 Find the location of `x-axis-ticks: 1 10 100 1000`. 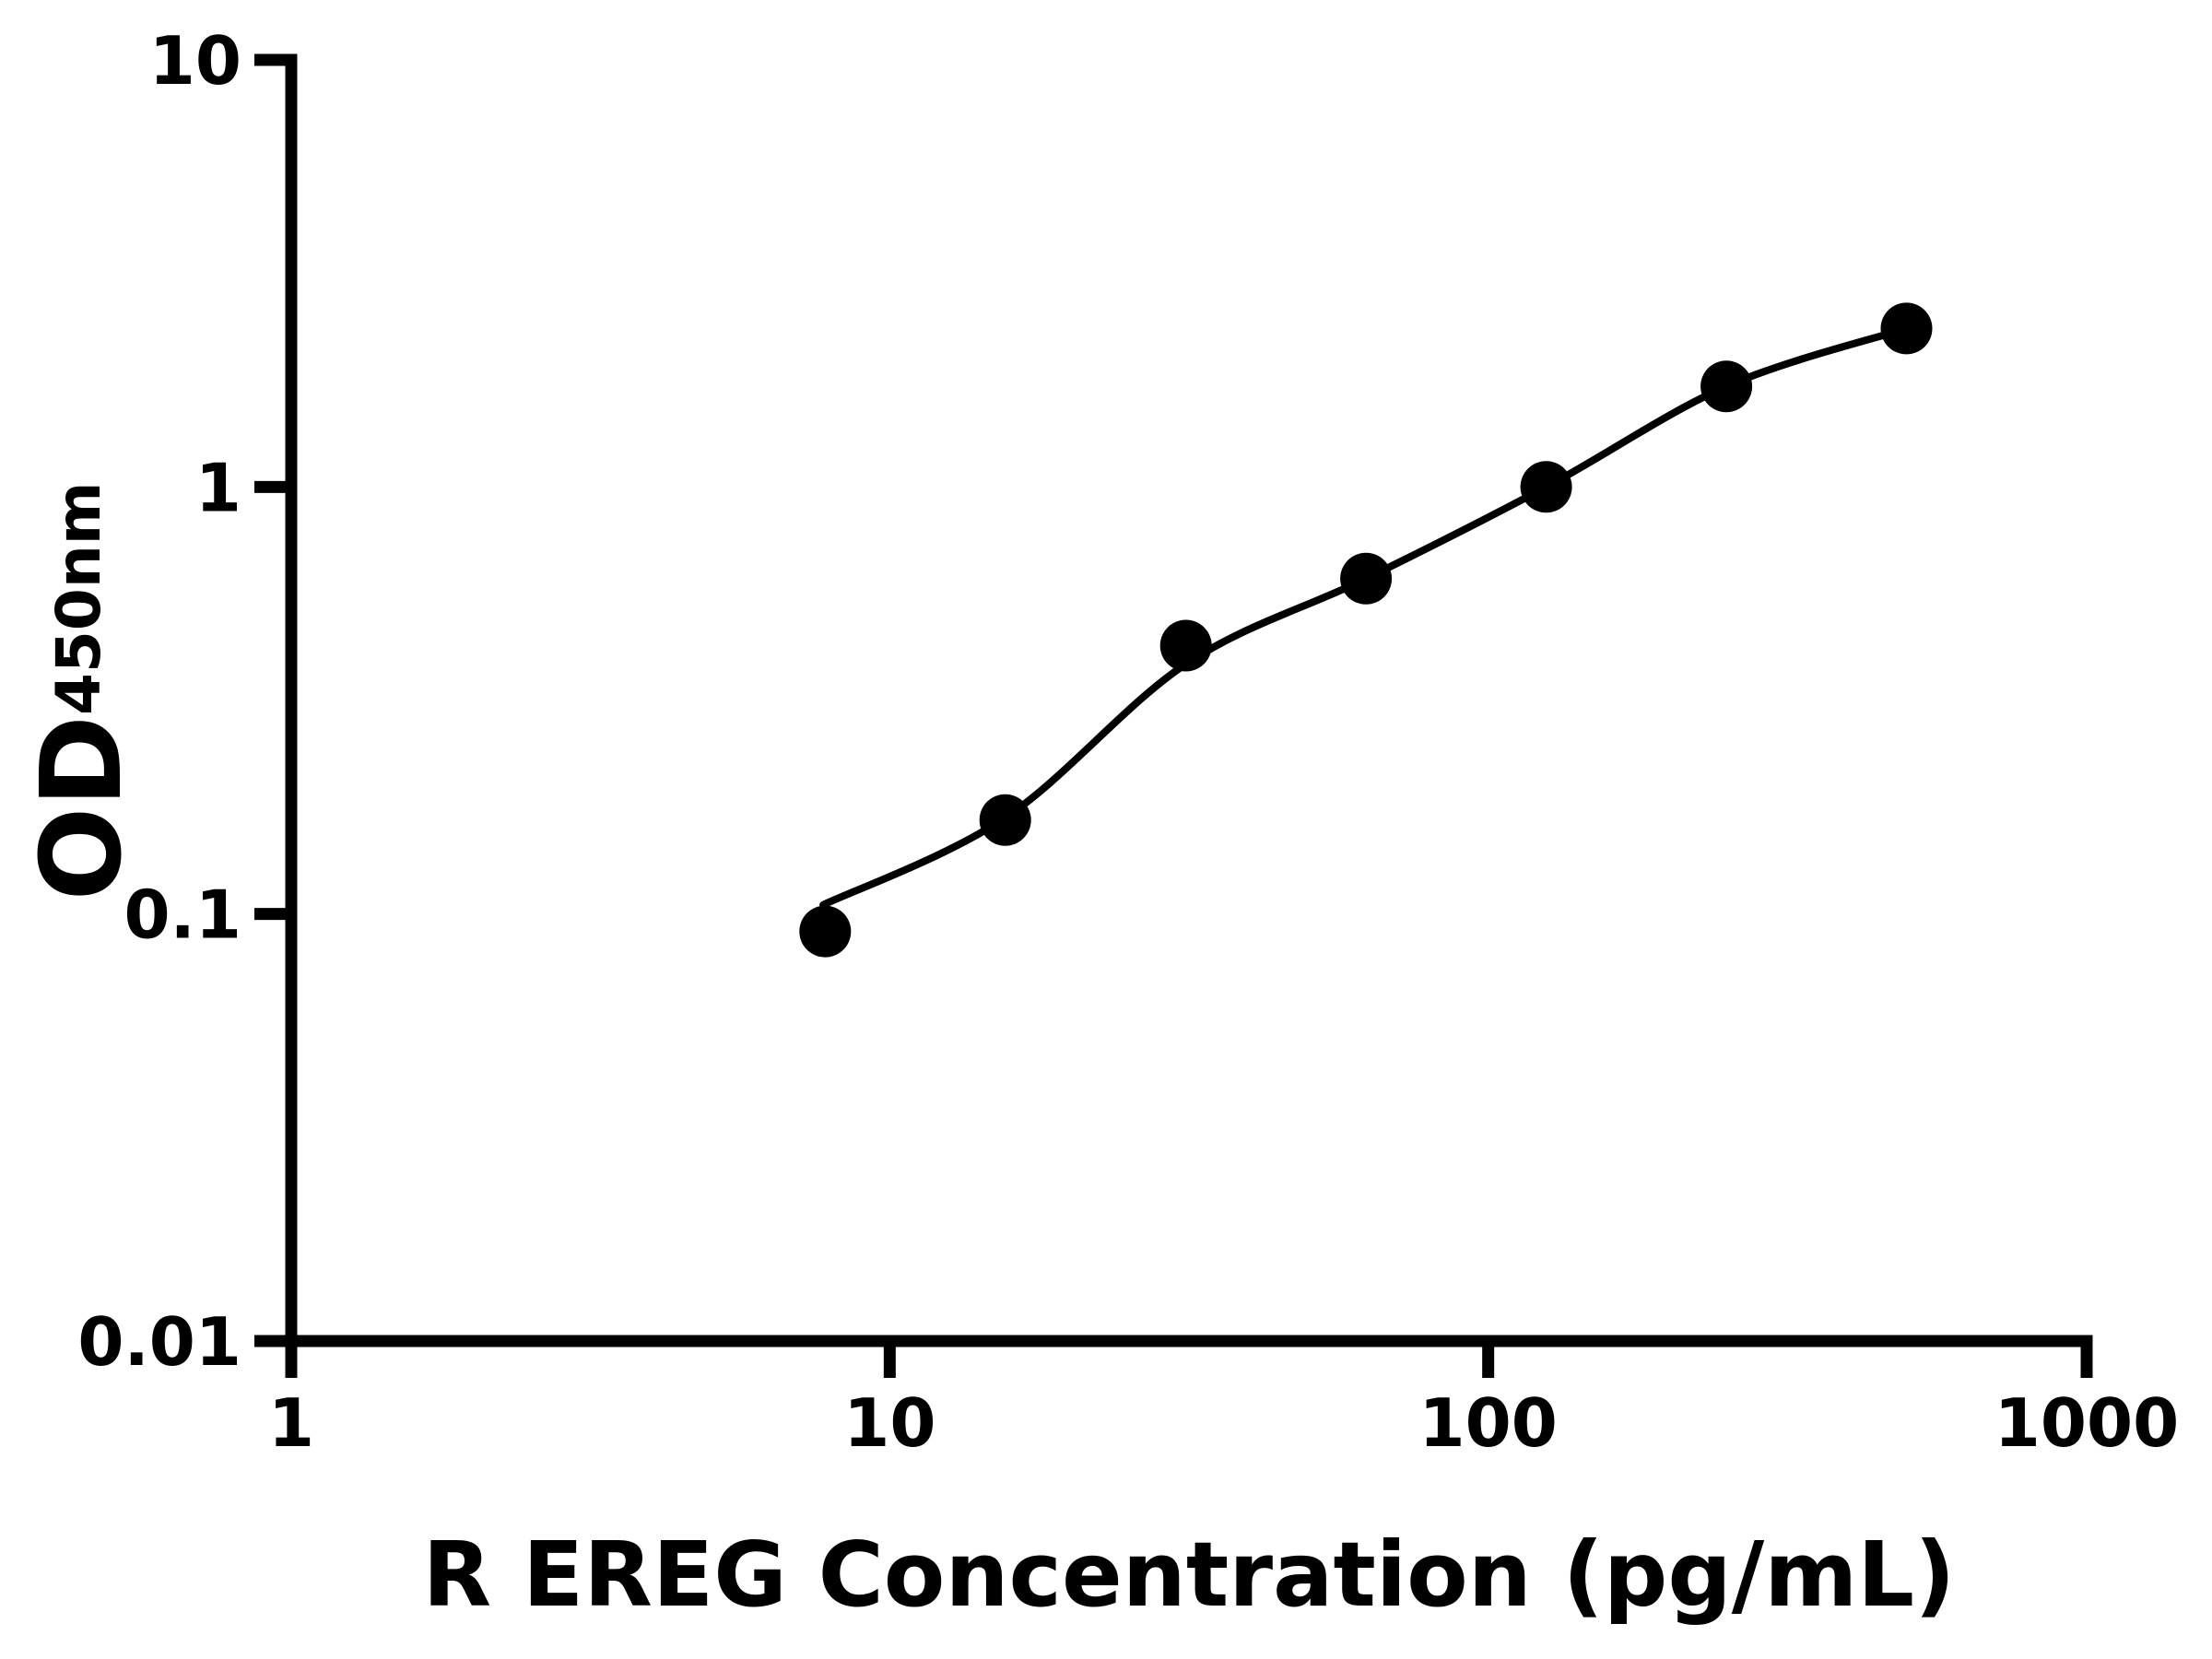

x-axis-ticks: 1 10 100 1000 is located at coordinates (1223, 1401).